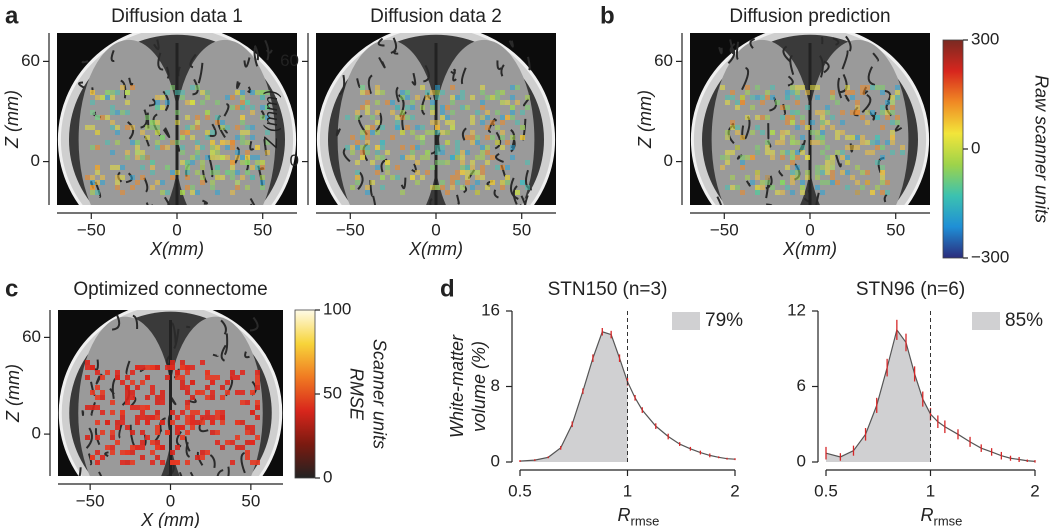  What do you see at coordinates (176, 249) in the screenshot?
I see `x-axis-label: X(mm)` at bounding box center [176, 249].